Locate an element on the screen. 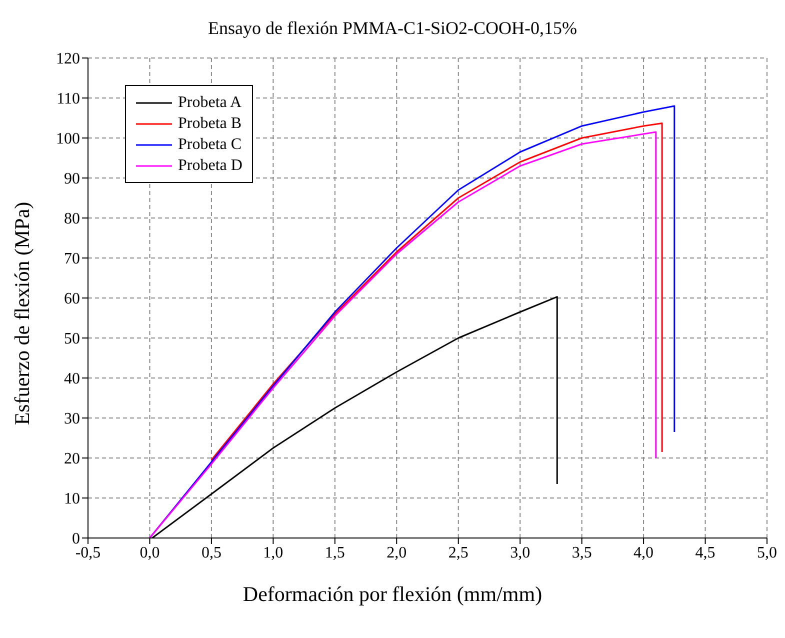 This screenshot has width=785, height=638. legend-label: Probeta A is located at coordinates (210, 103).